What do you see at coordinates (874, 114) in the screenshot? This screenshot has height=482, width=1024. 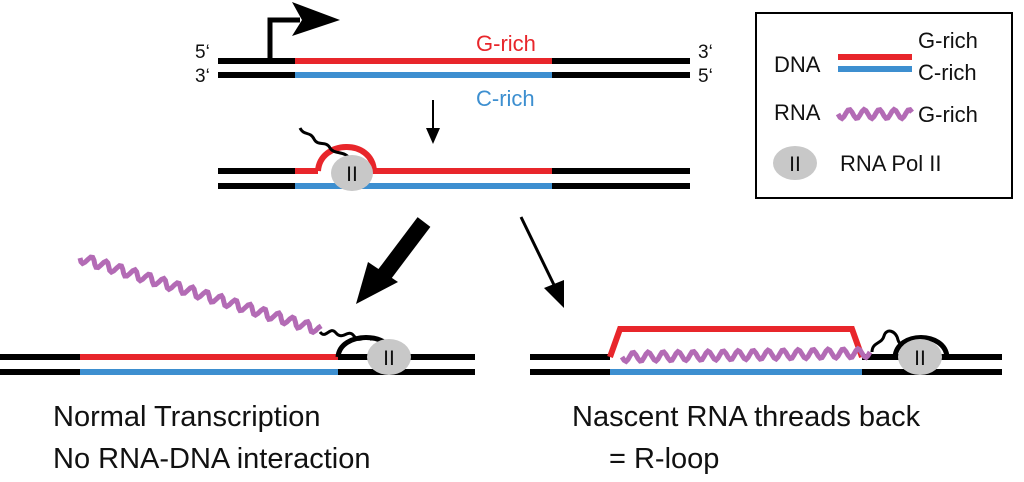 I see `legend-rna-wave` at bounding box center [874, 114].